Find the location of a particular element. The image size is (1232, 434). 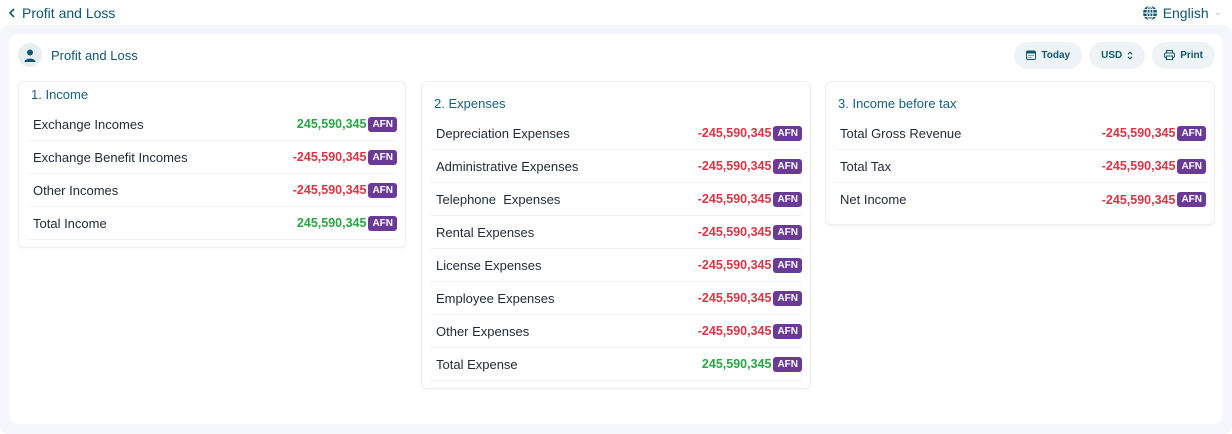

section-title: 3. Income before tax is located at coordinates (897, 103).